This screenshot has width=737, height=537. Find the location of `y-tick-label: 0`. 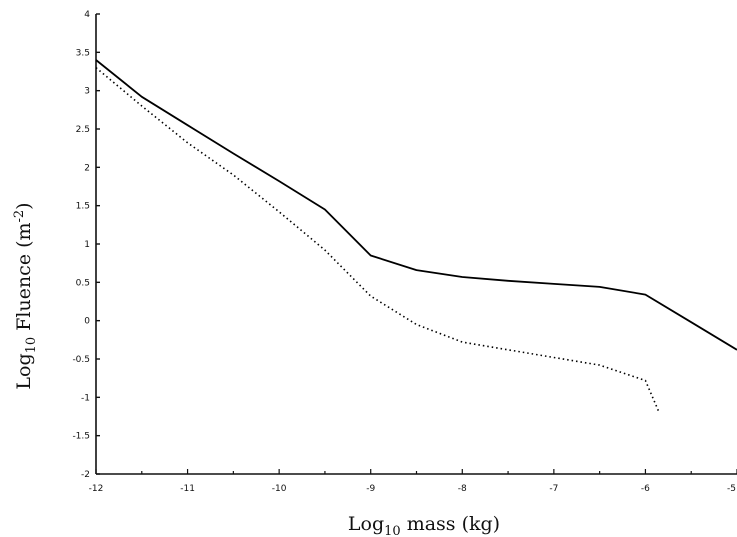

y-tick-label: 0 is located at coordinates (87, 322).